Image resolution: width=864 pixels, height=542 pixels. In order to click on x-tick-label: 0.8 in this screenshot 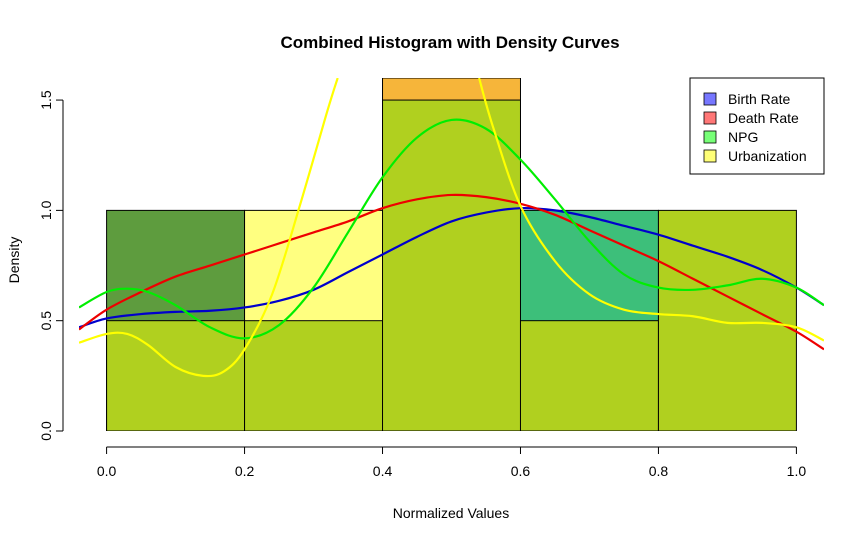, I will do `click(659, 471)`.